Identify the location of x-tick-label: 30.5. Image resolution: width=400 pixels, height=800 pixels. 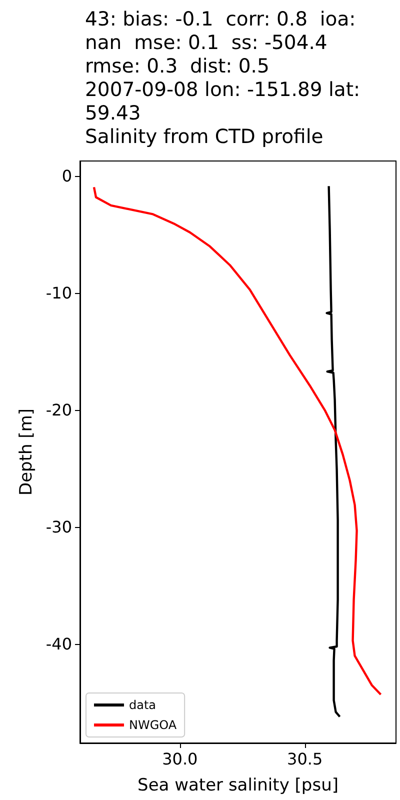
(305, 759).